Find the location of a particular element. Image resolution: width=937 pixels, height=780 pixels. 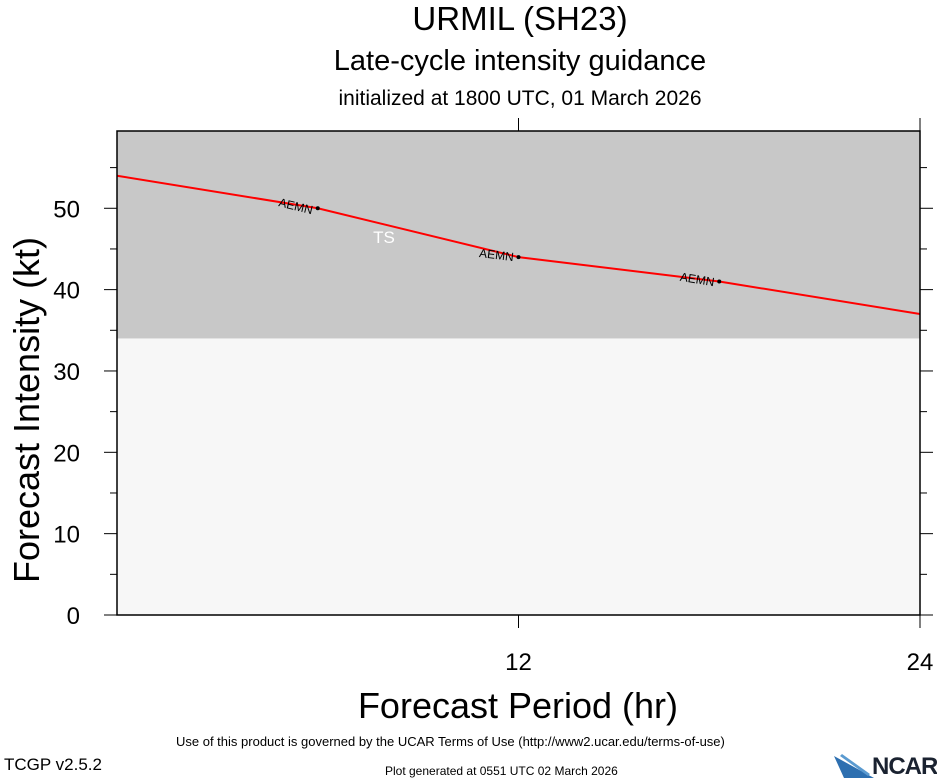

region-label-ts: TS is located at coordinates (384, 237).